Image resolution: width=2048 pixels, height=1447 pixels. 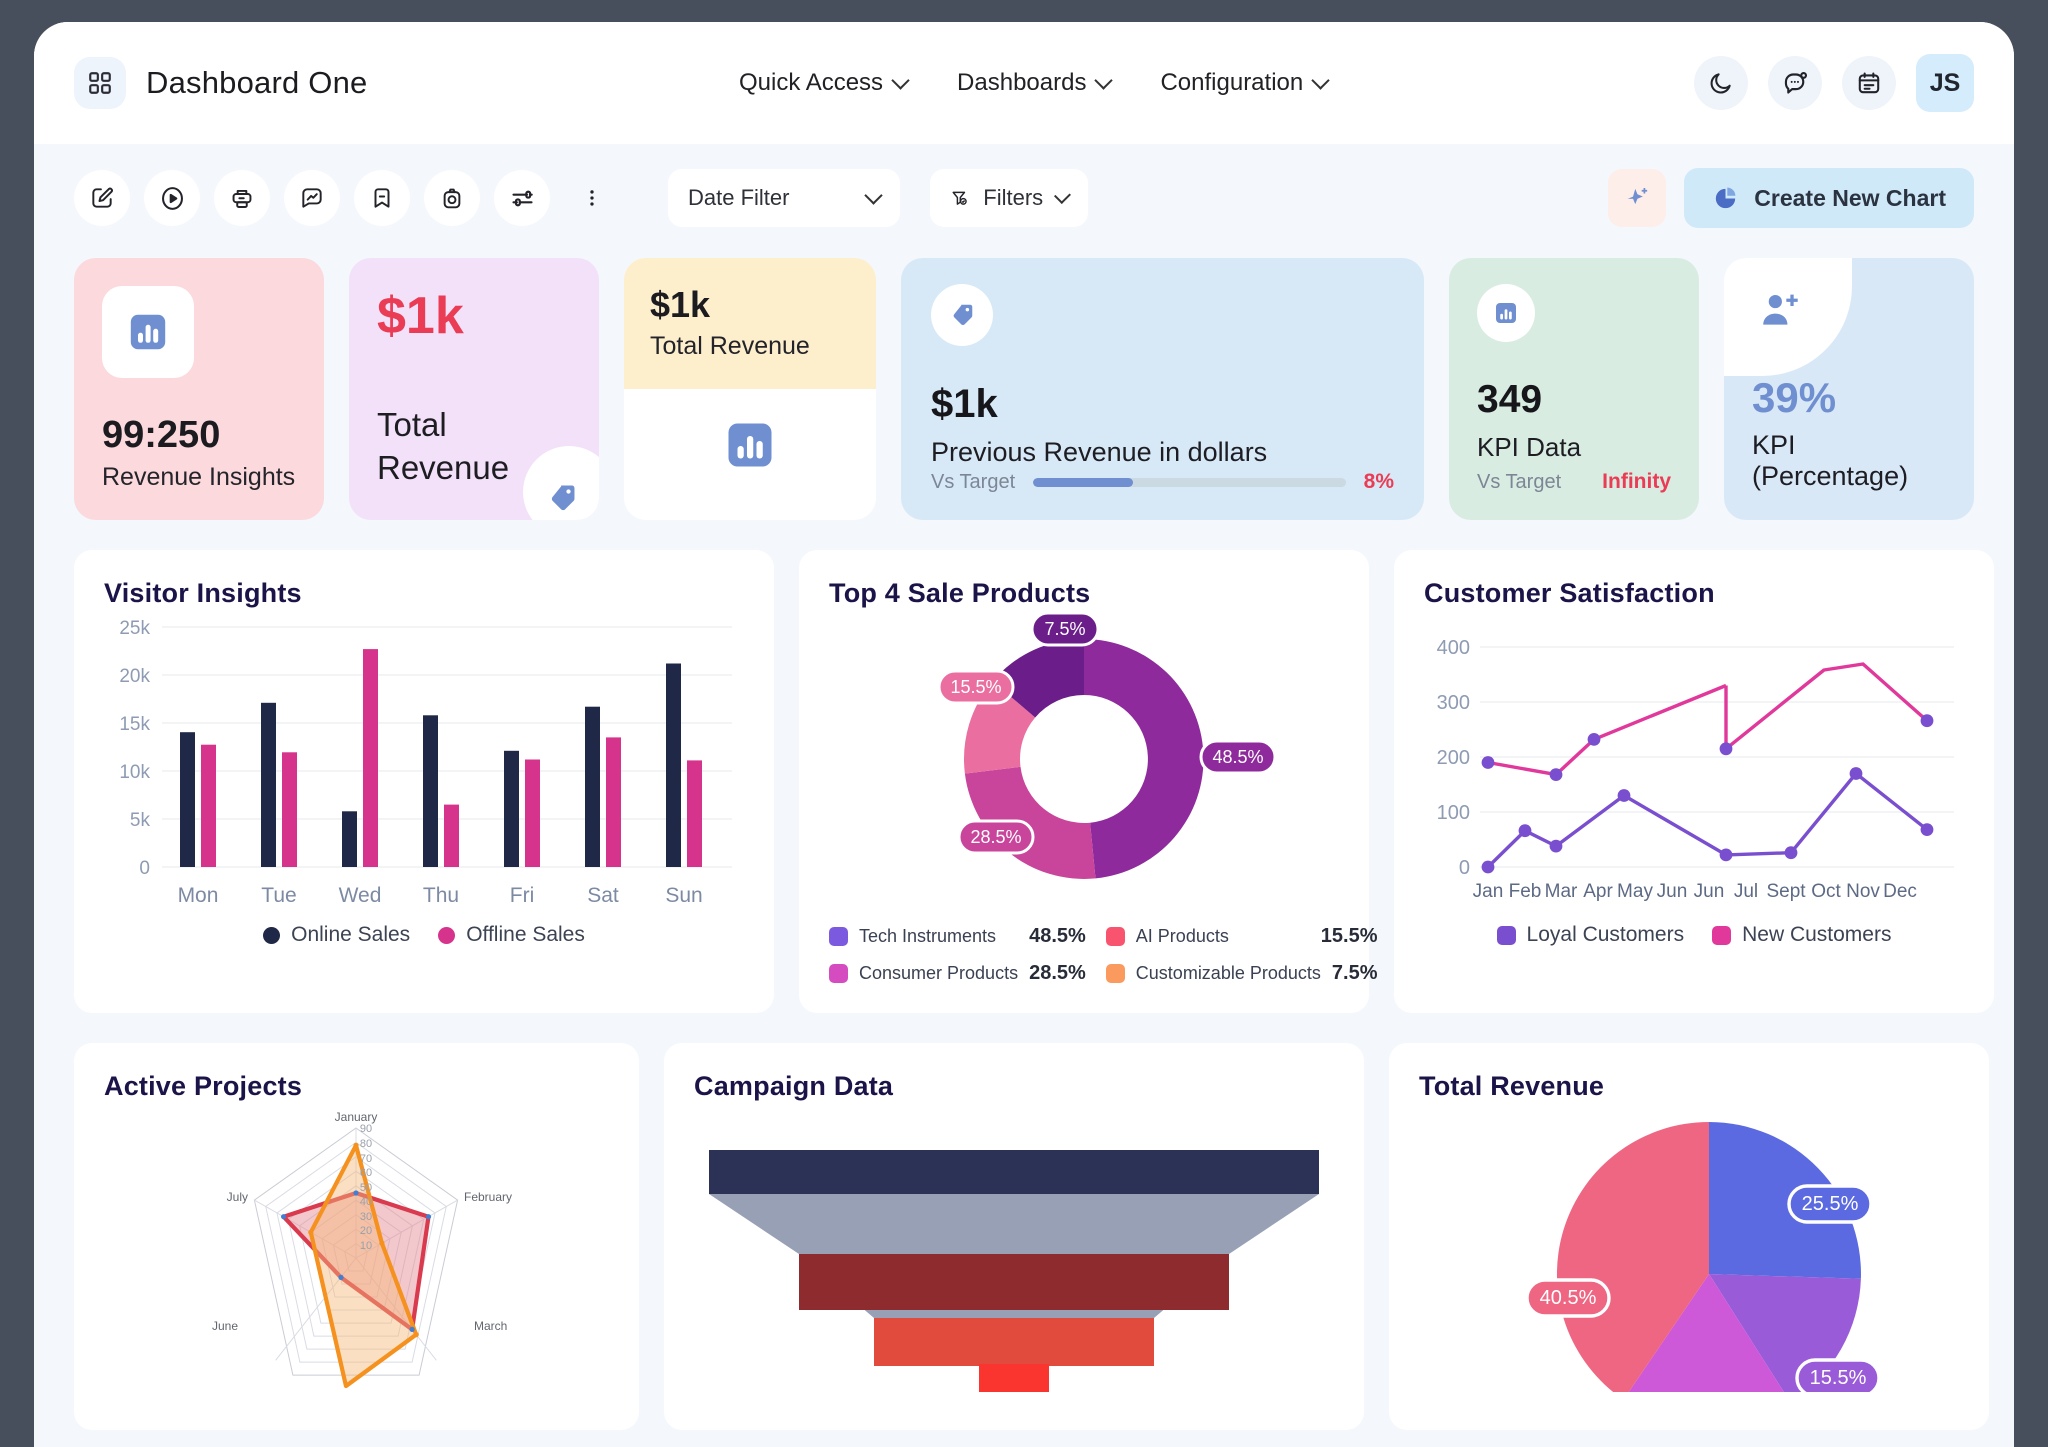 I want to click on card-top4-sale-products: Top 4 Sale Products 48.5%, so click(x=1088, y=781).